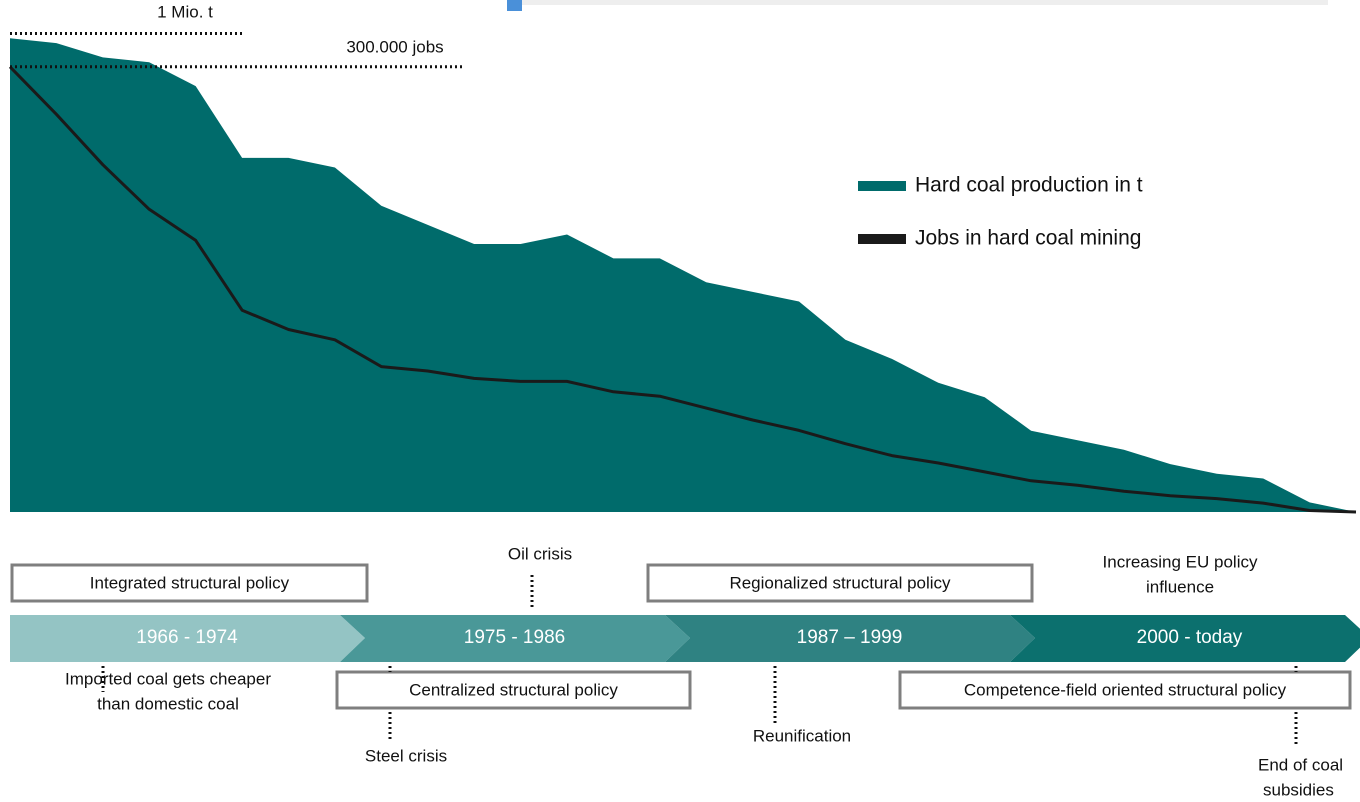 The height and width of the screenshot is (802, 1360). I want to click on event-label: than domestic coal, so click(168, 703).